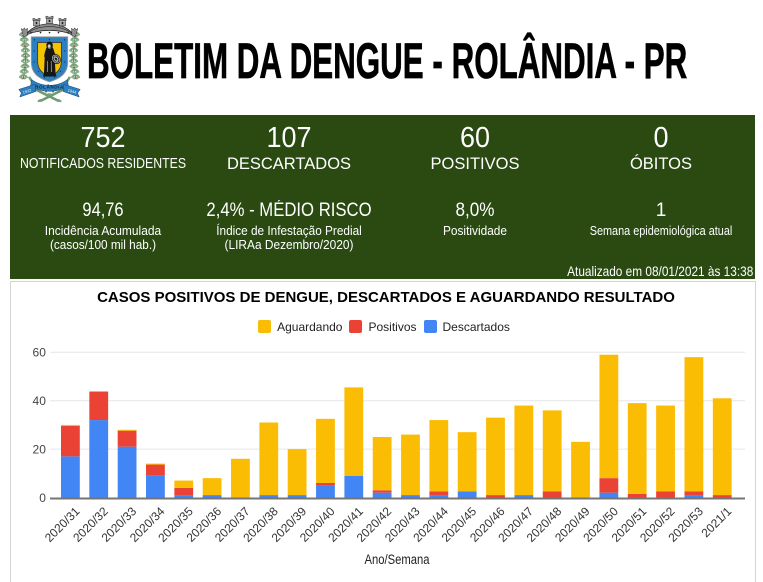  Describe the element at coordinates (40, 449) in the screenshot. I see `svg-text: 20` at that location.